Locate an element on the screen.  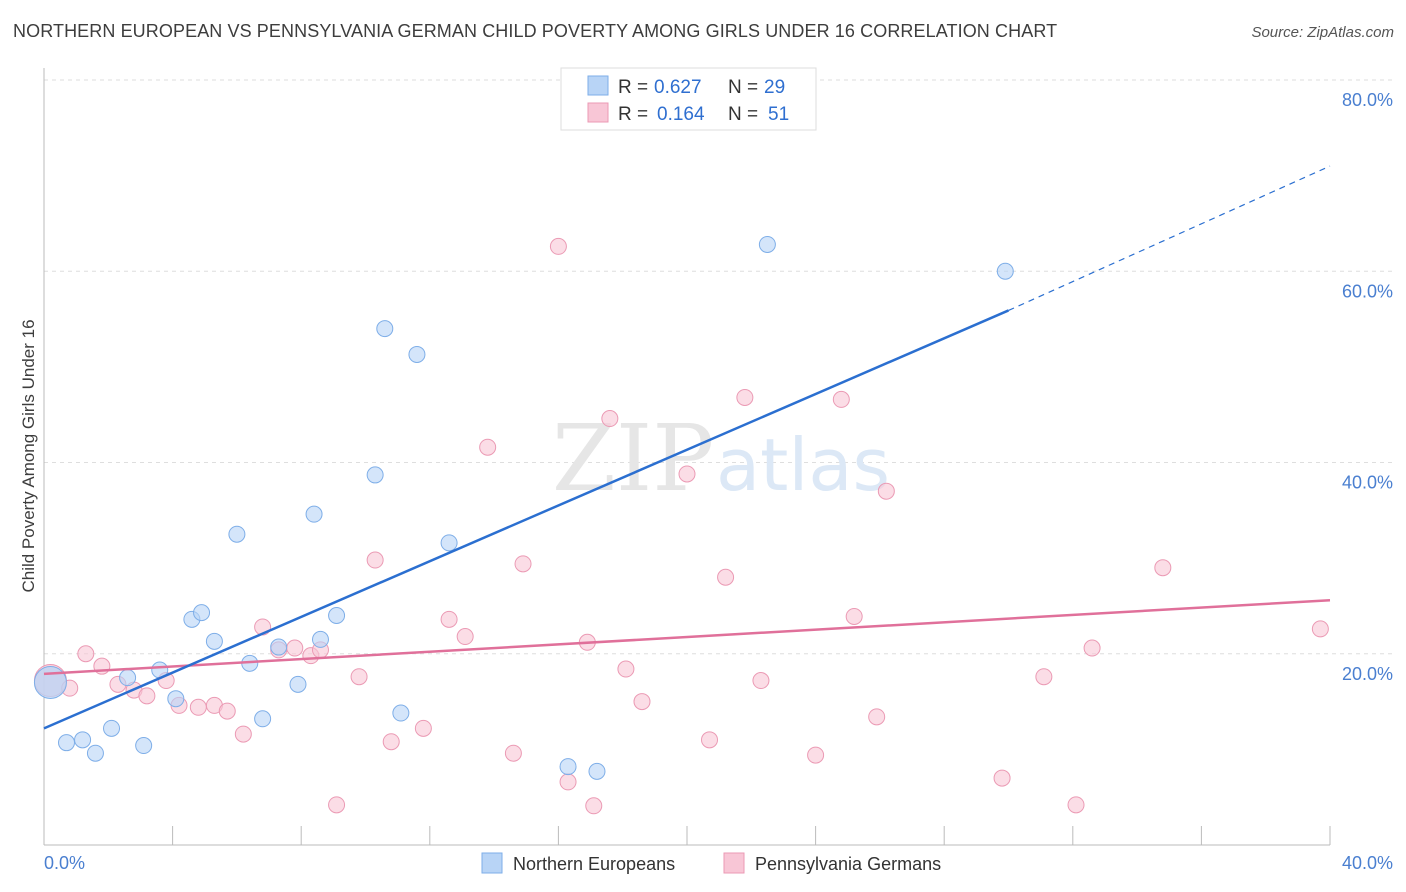
legend-r-value-1: 0.627 is located at coordinates (678, 87).